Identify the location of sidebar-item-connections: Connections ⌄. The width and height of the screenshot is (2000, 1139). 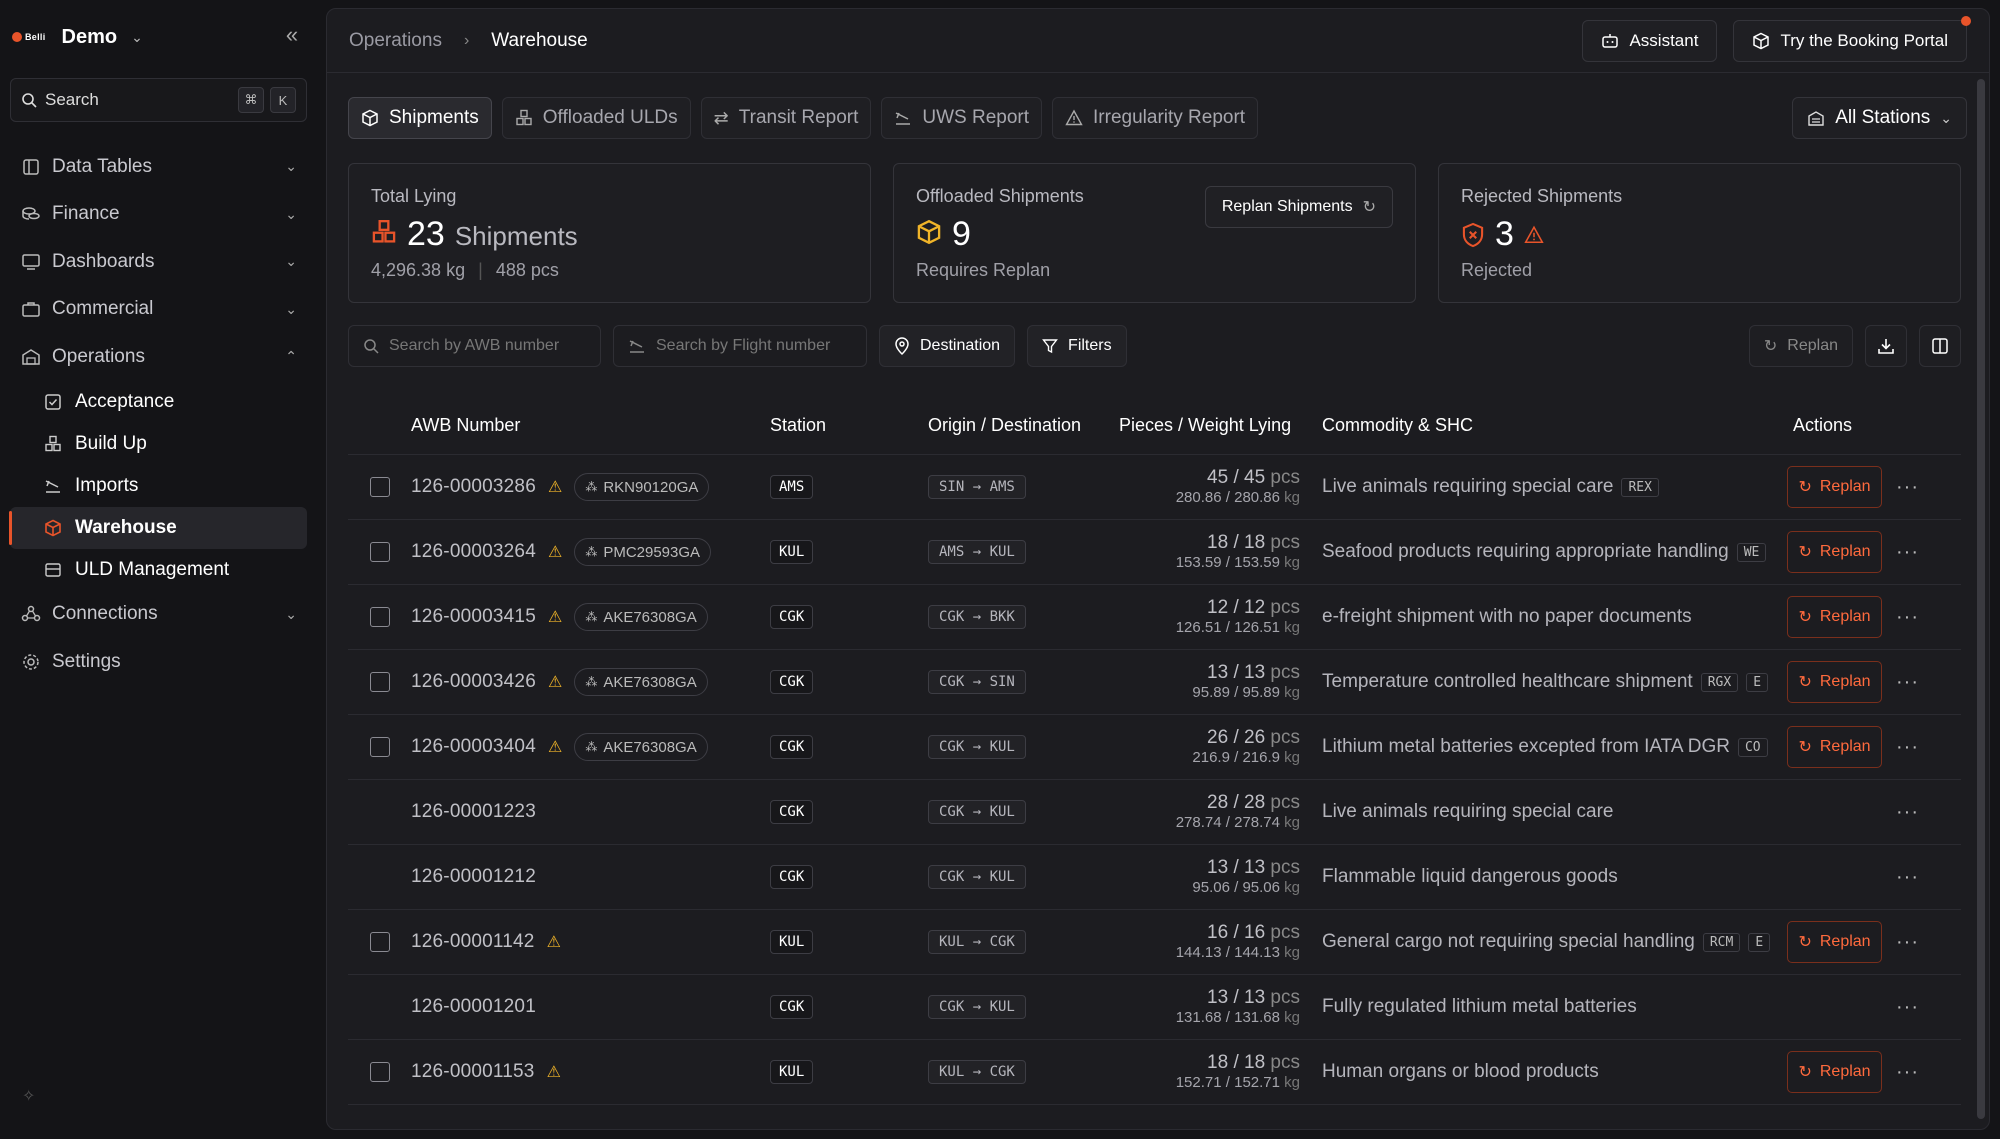
(158, 615).